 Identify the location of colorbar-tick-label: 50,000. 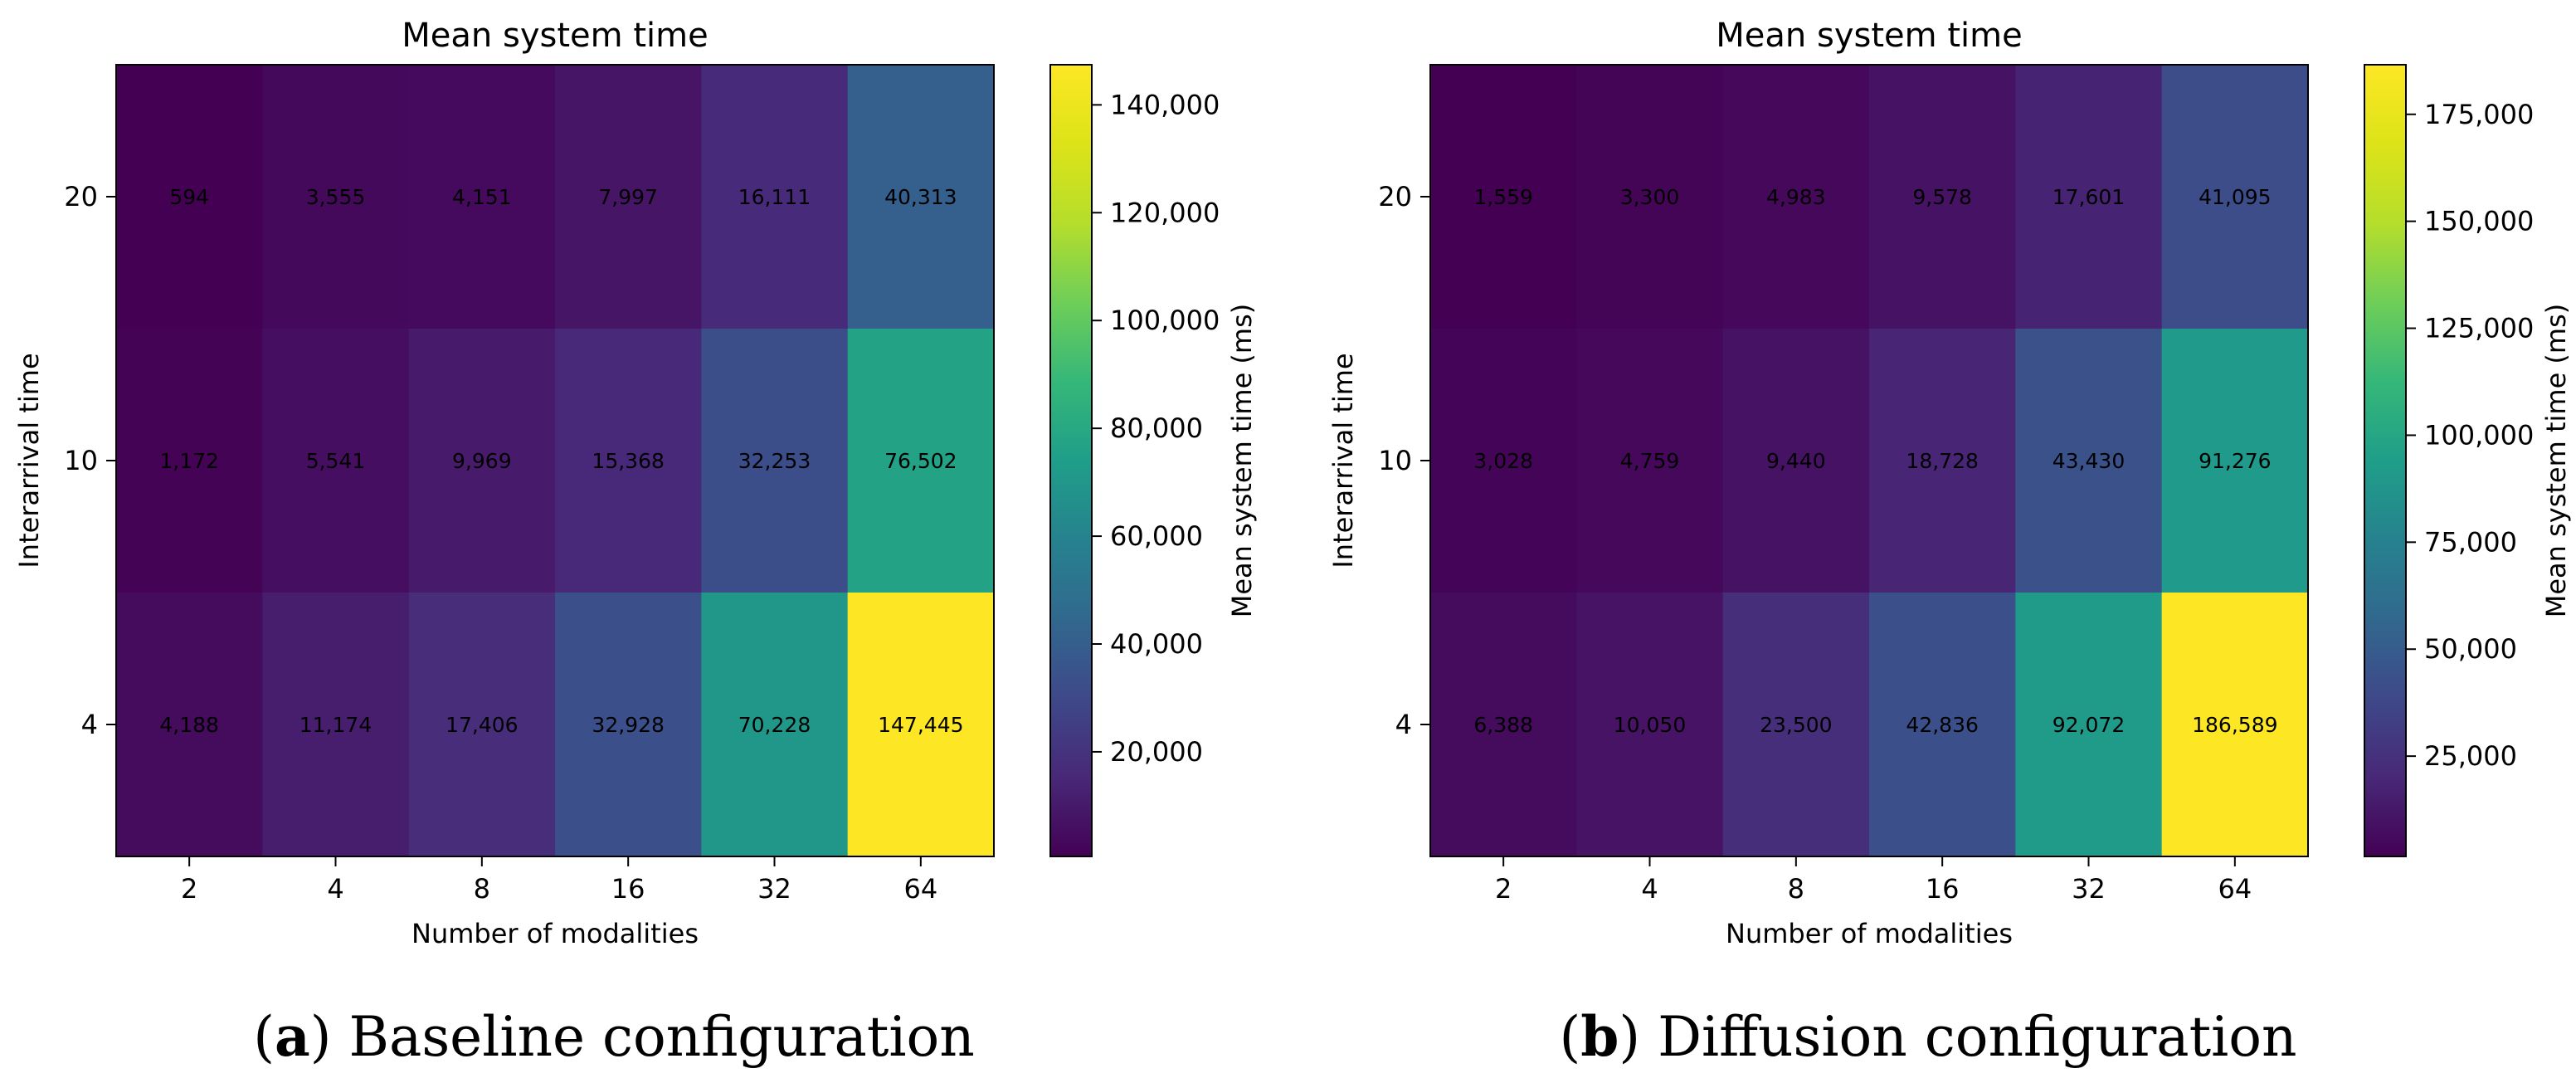
(2470, 649).